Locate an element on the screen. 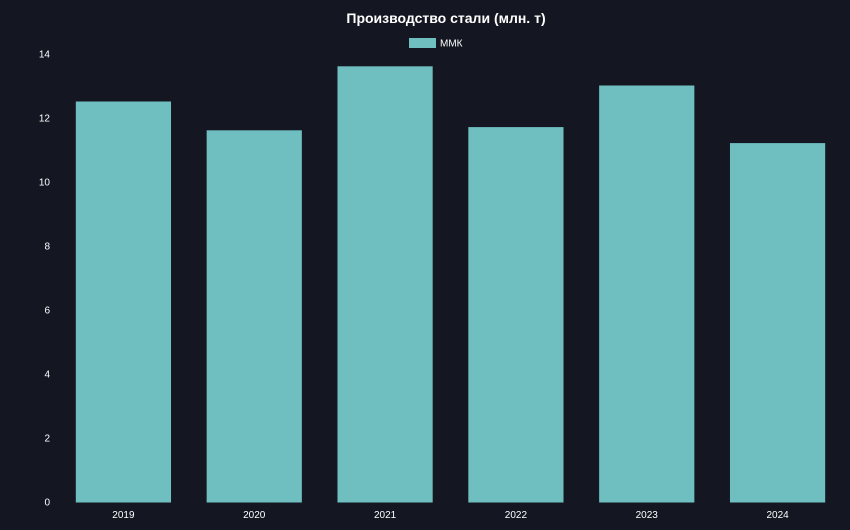  bar-2021 is located at coordinates (385, 284).